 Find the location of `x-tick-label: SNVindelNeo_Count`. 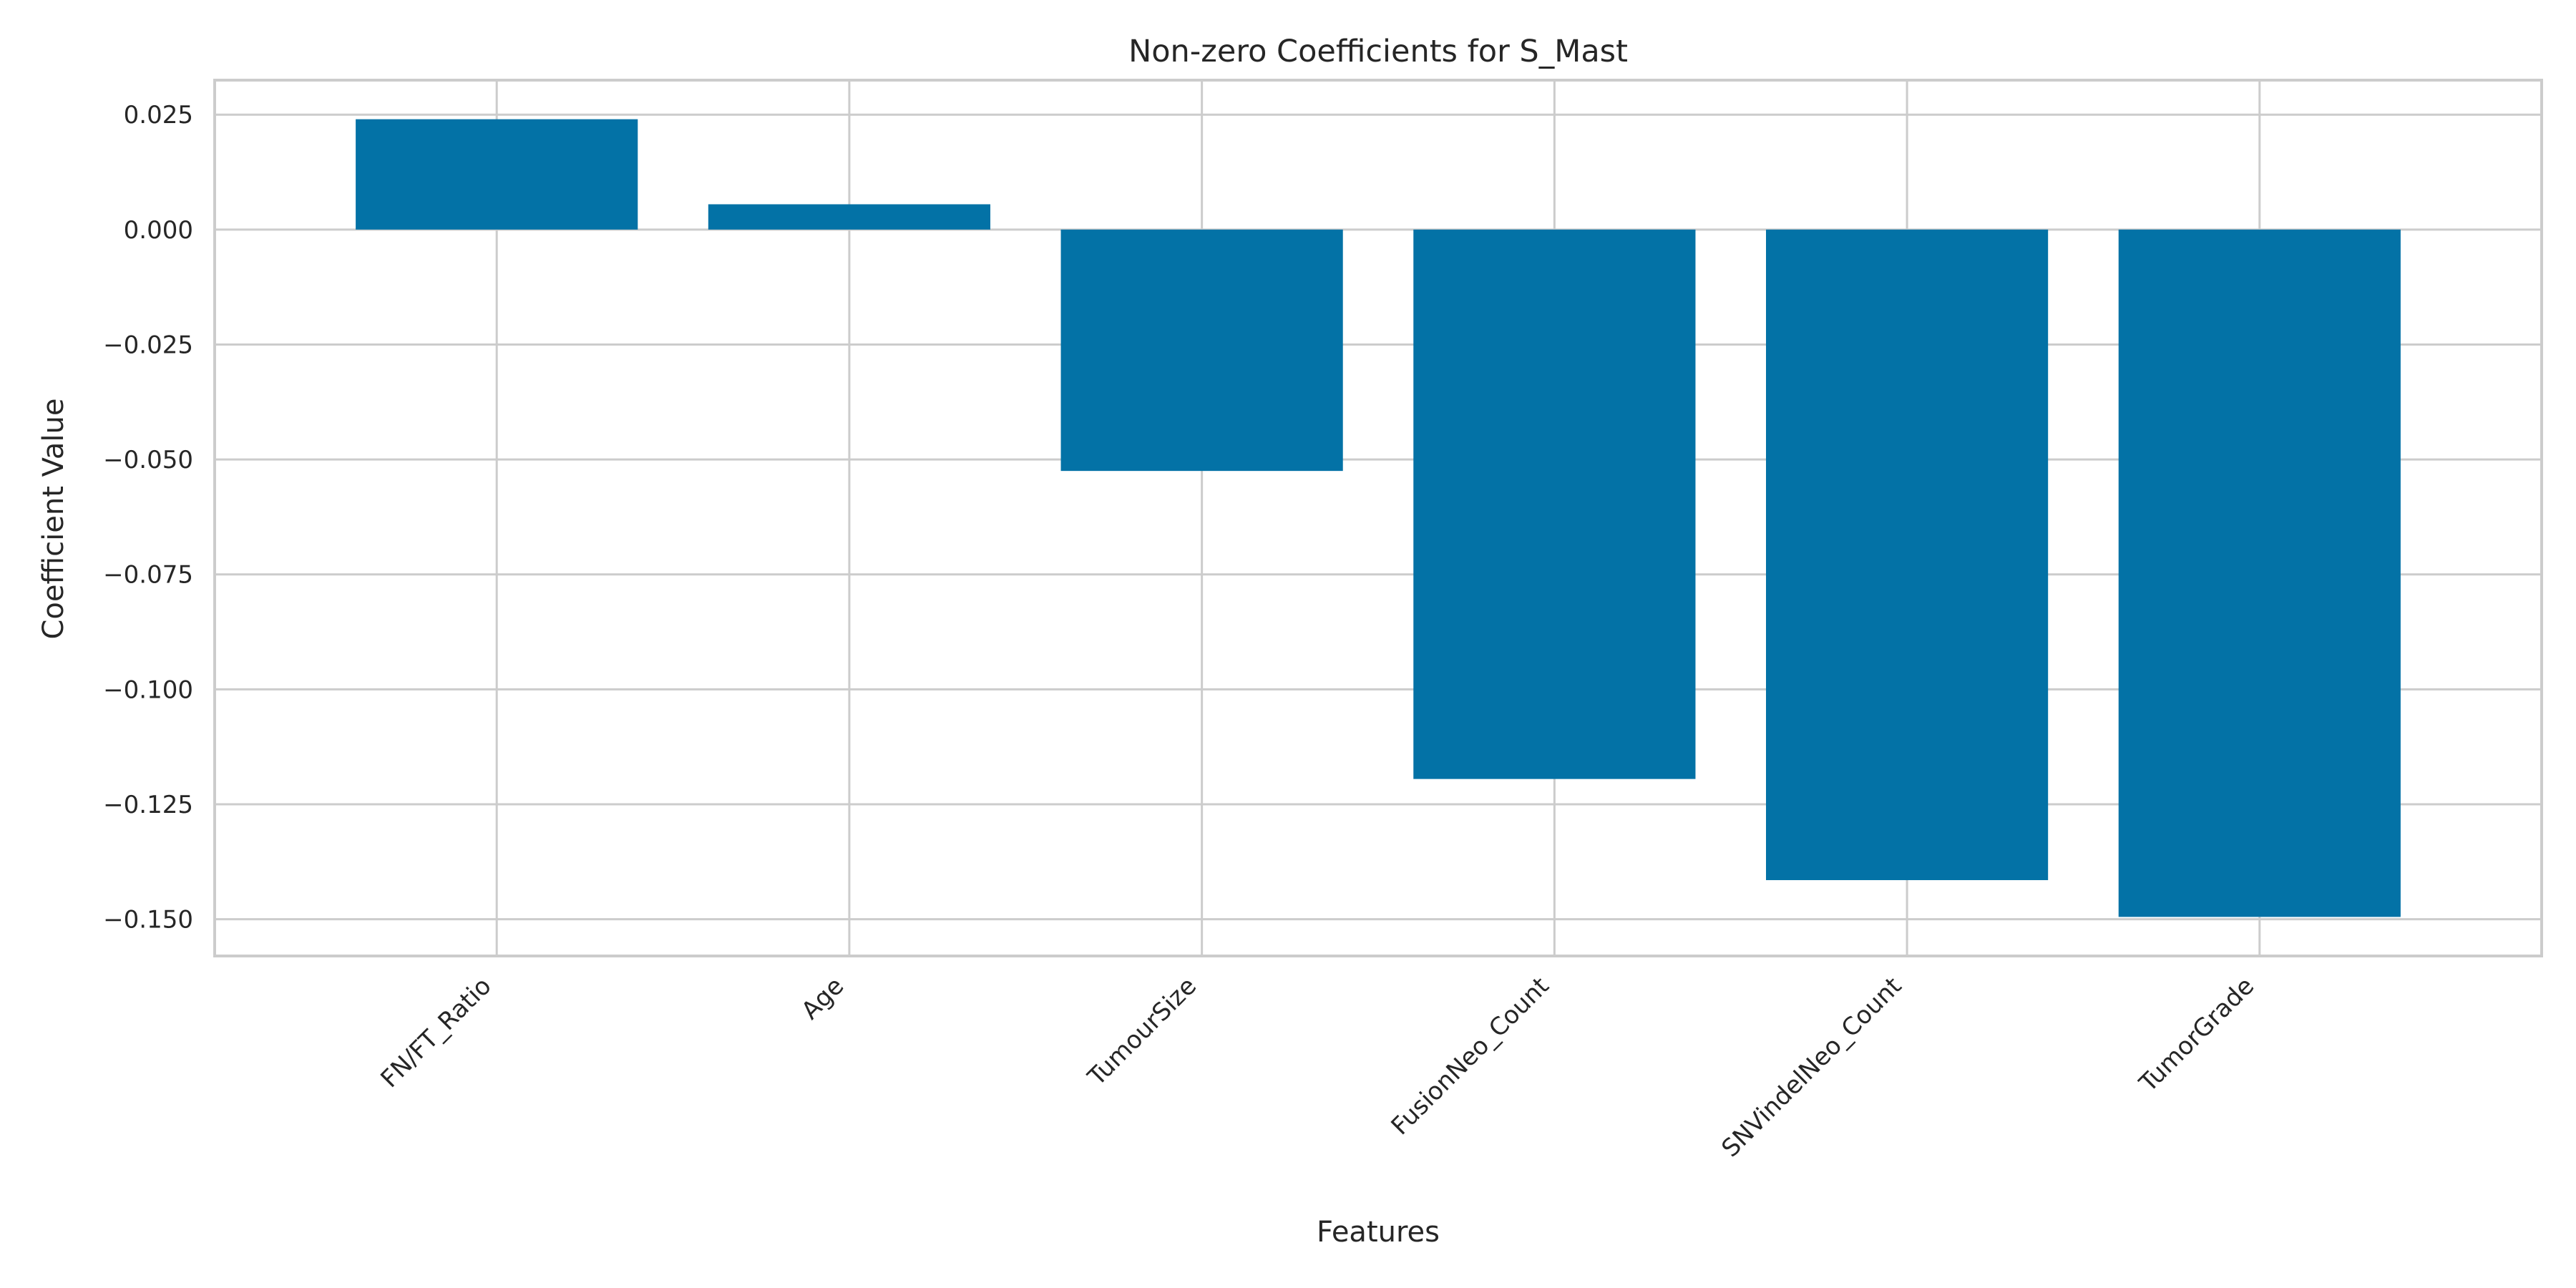

x-tick-label: SNVindelNeo_Count is located at coordinates (1811, 1067).